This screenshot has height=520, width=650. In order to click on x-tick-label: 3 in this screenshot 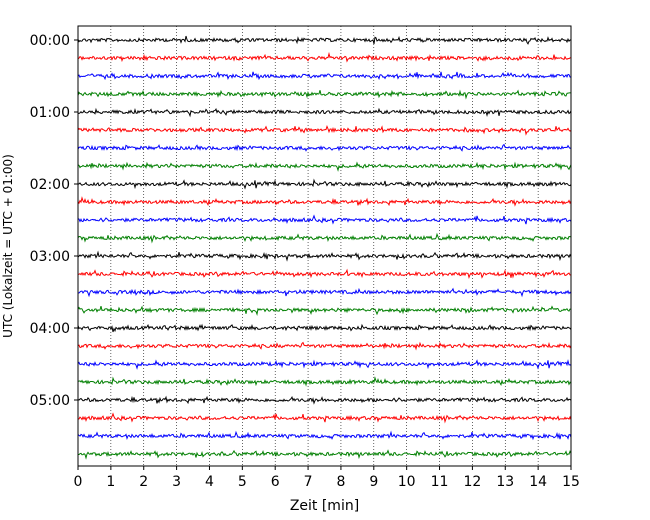, I will do `click(176, 482)`.